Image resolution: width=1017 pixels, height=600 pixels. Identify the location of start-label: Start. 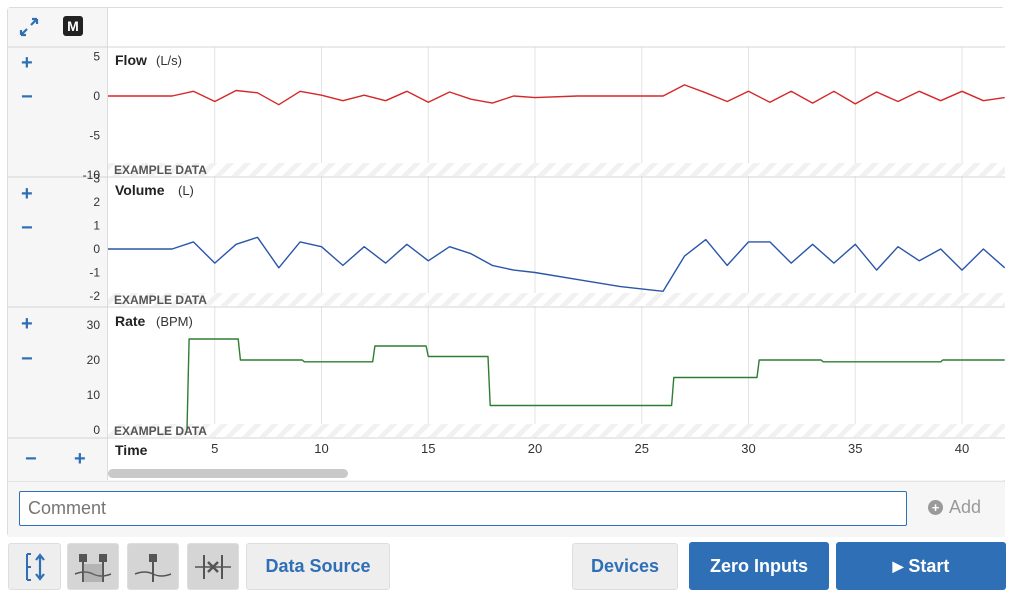
(929, 565).